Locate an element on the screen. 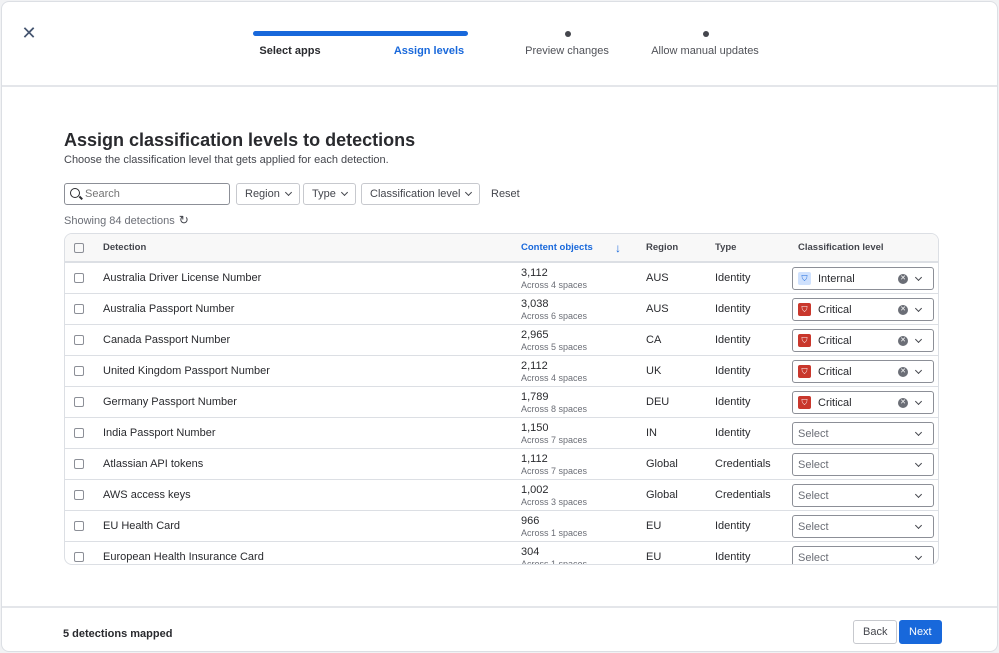 The width and height of the screenshot is (999, 653). spaces-count: Across 3 spaces is located at coordinates (554, 502).